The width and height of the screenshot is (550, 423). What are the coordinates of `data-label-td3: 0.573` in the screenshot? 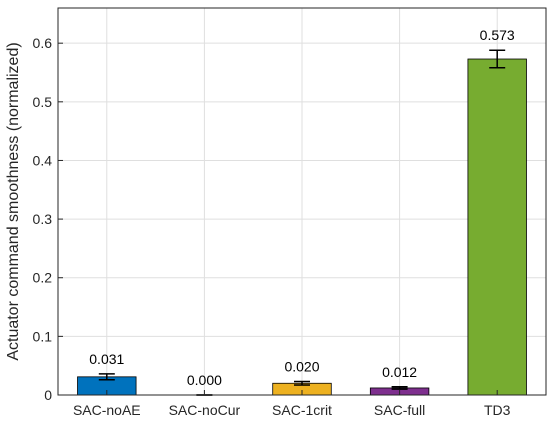 It's located at (497, 35).